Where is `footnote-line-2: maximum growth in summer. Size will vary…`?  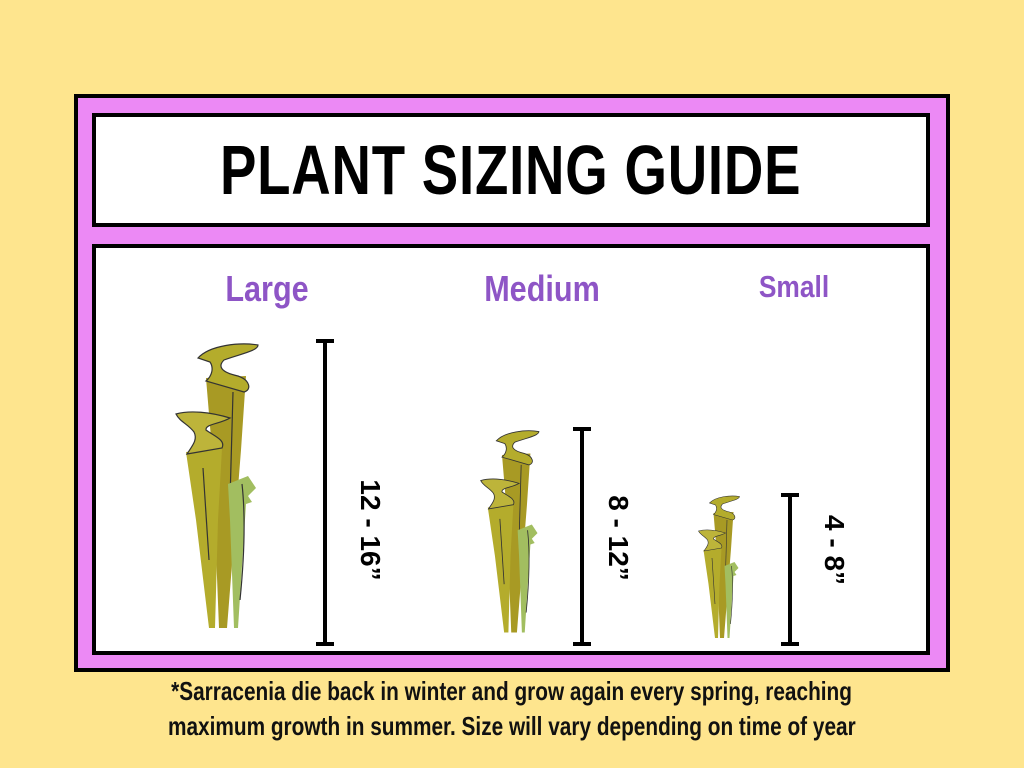 footnote-line-2: maximum growth in summer. Size will vary… is located at coordinates (512, 726).